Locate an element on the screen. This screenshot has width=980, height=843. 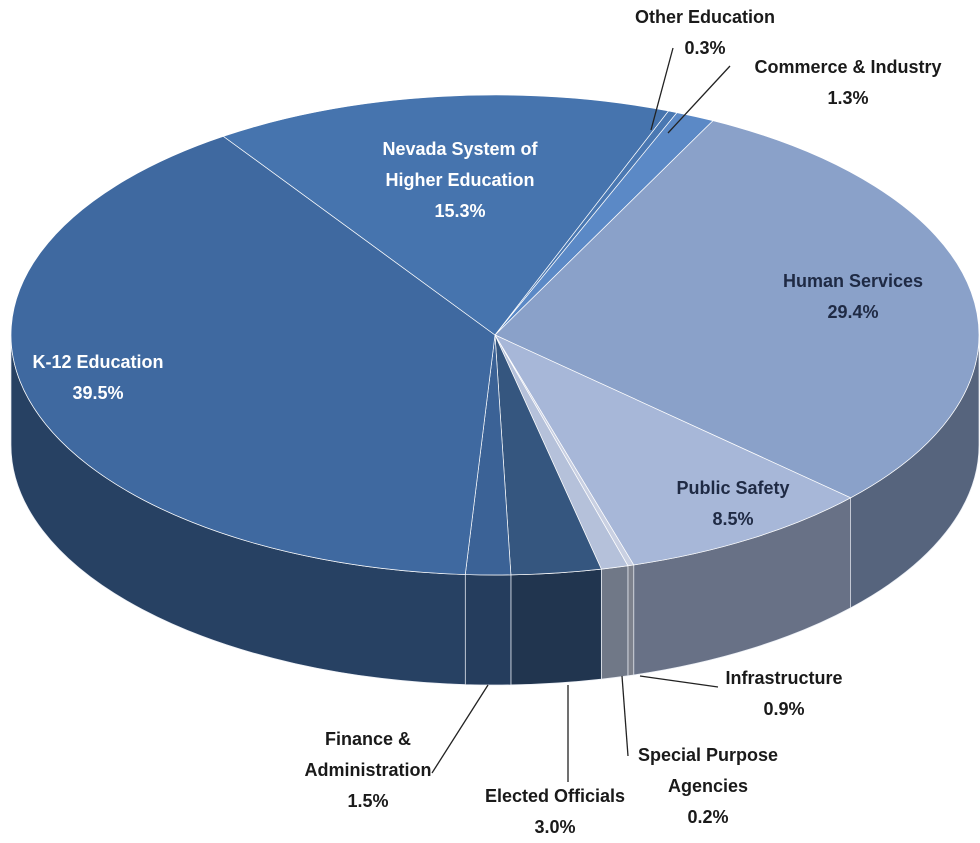
slice-label: Nevada System of Higher Education 15.3% is located at coordinates (460, 180).